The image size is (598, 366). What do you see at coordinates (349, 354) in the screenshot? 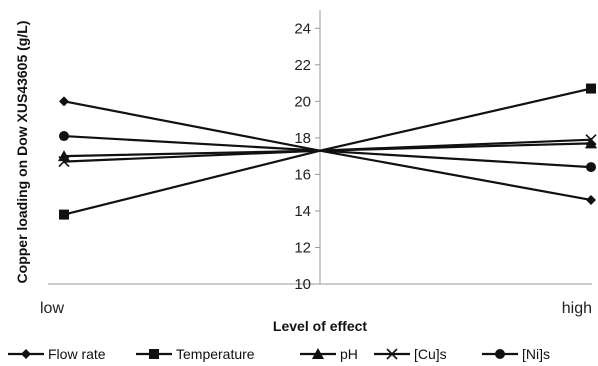
I see `legend-label: pH` at bounding box center [349, 354].